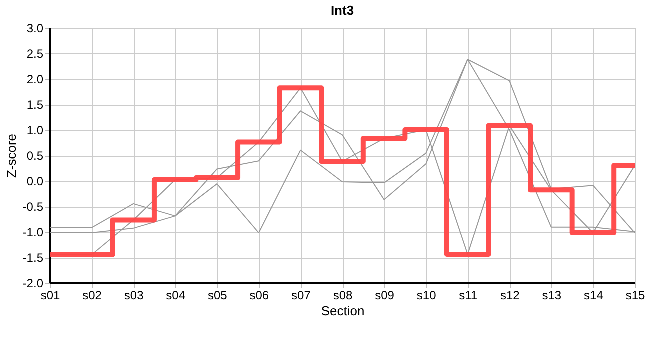 Image resolution: width=660 pixels, height=360 pixels. Describe the element at coordinates (33, 283) in the screenshot. I see `y-tick-label: -2.0` at that location.